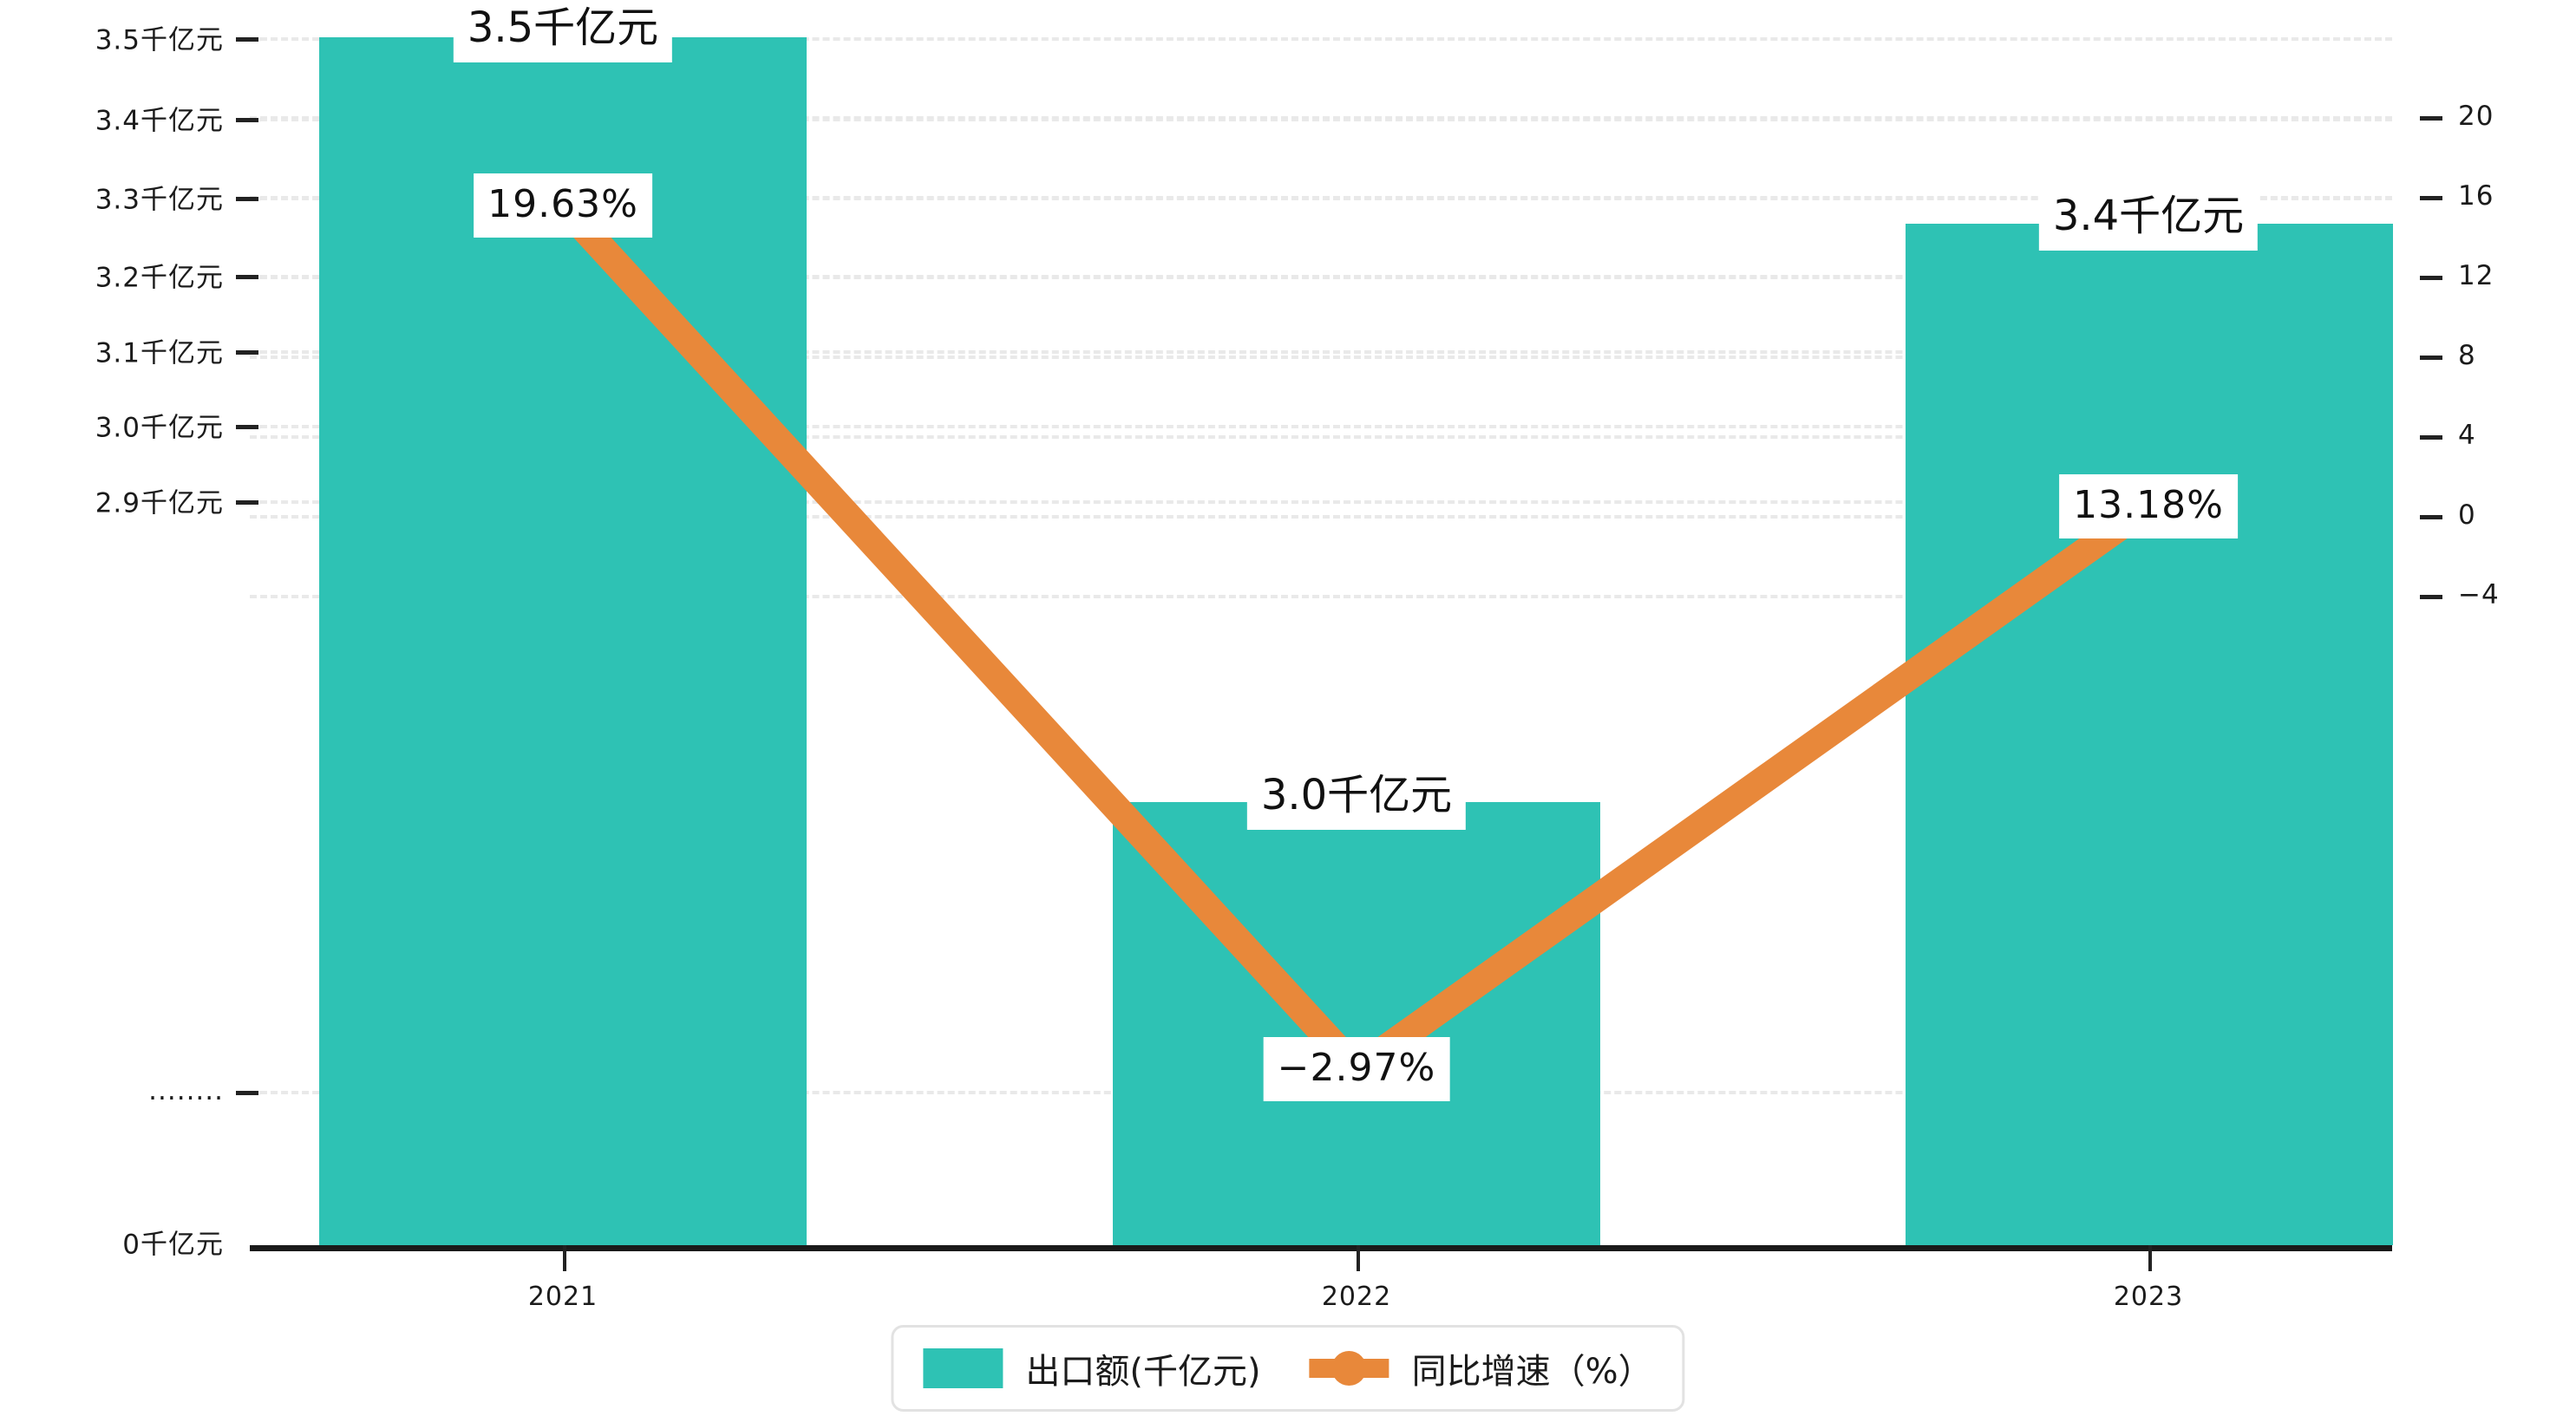 This screenshot has height=1416, width=2576. I want to click on y-tick-label-right: 4, so click(2467, 436).